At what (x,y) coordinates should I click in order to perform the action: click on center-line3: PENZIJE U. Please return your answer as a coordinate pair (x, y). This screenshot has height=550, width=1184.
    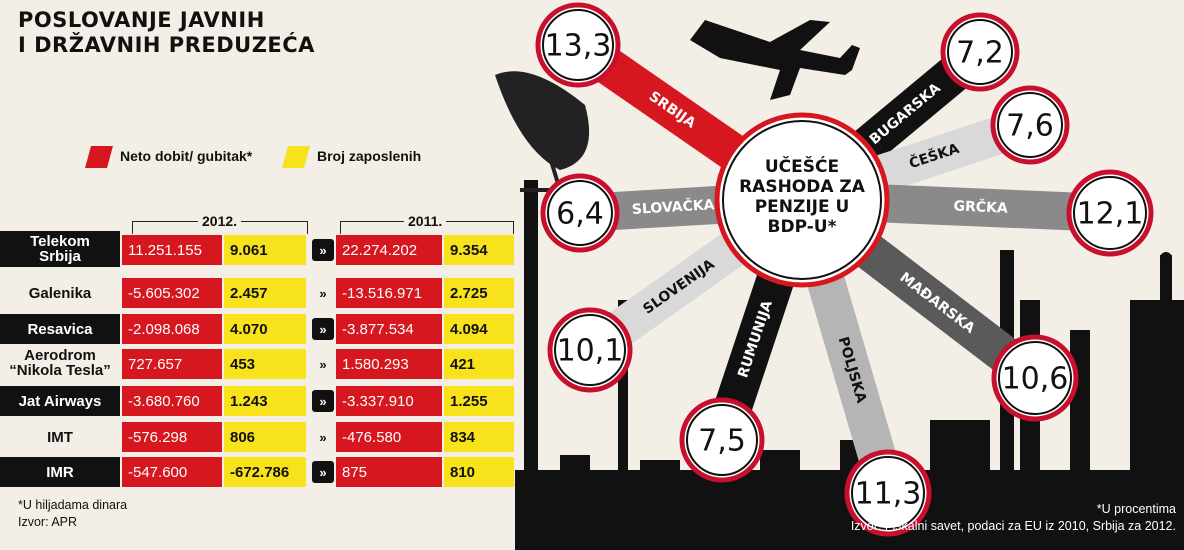
    Looking at the image, I should click on (802, 207).